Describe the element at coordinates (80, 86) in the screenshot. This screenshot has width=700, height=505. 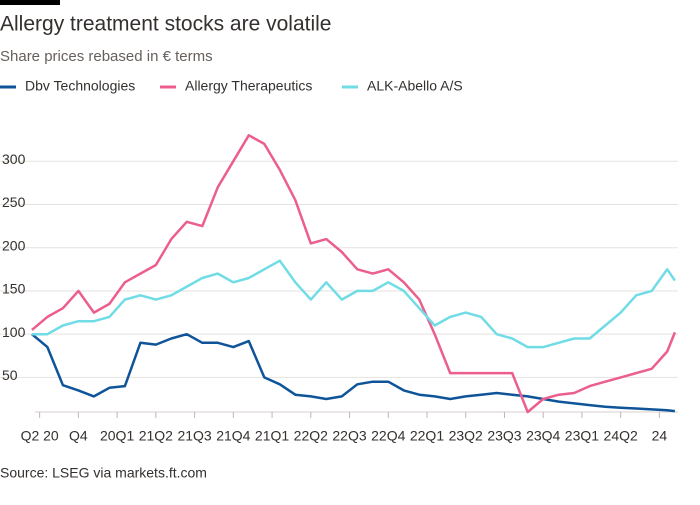
I see `legend-label: Dbv Technologies` at that location.